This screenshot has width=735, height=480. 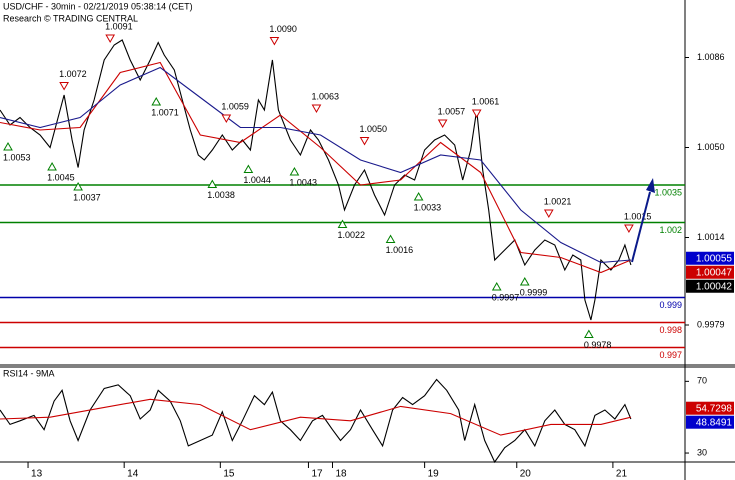 What do you see at coordinates (29, 373) in the screenshot?
I see `rsi-title: RSI14 - 9MA` at bounding box center [29, 373].